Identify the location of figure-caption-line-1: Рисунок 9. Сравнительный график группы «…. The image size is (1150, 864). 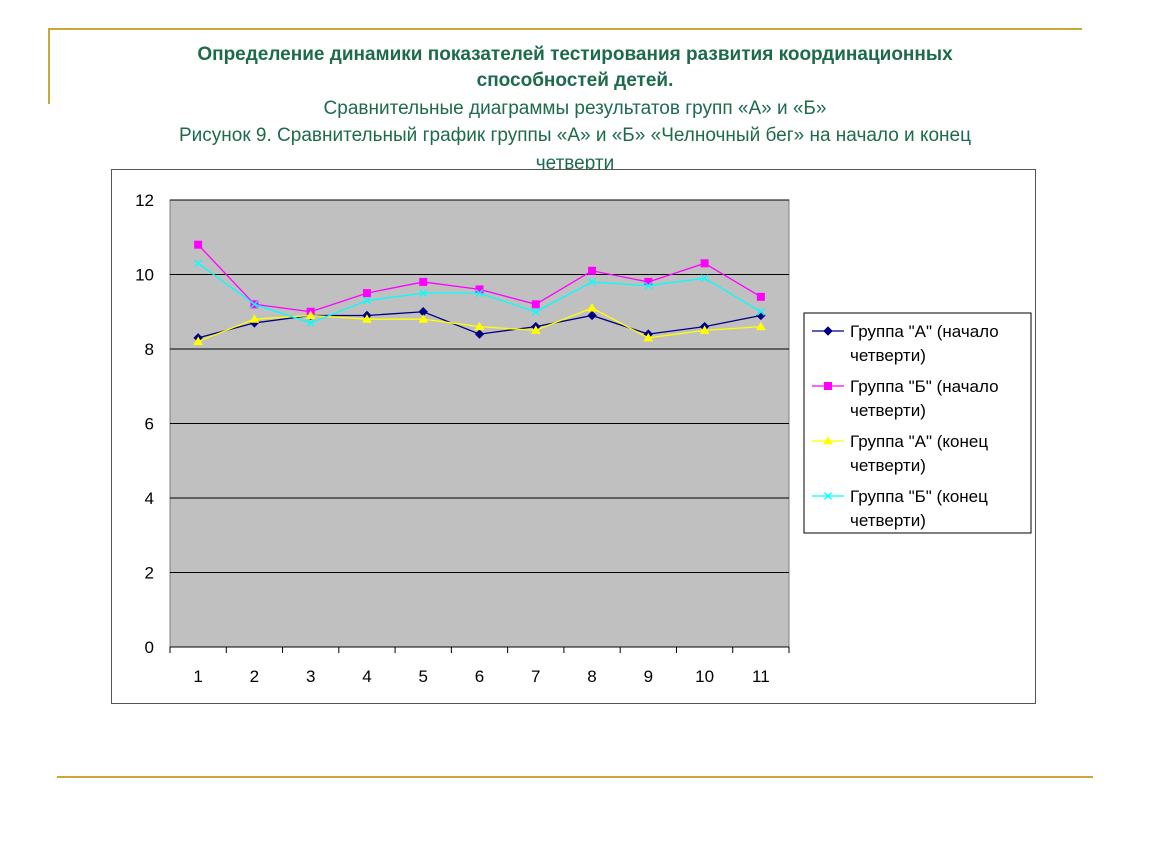
(575, 135).